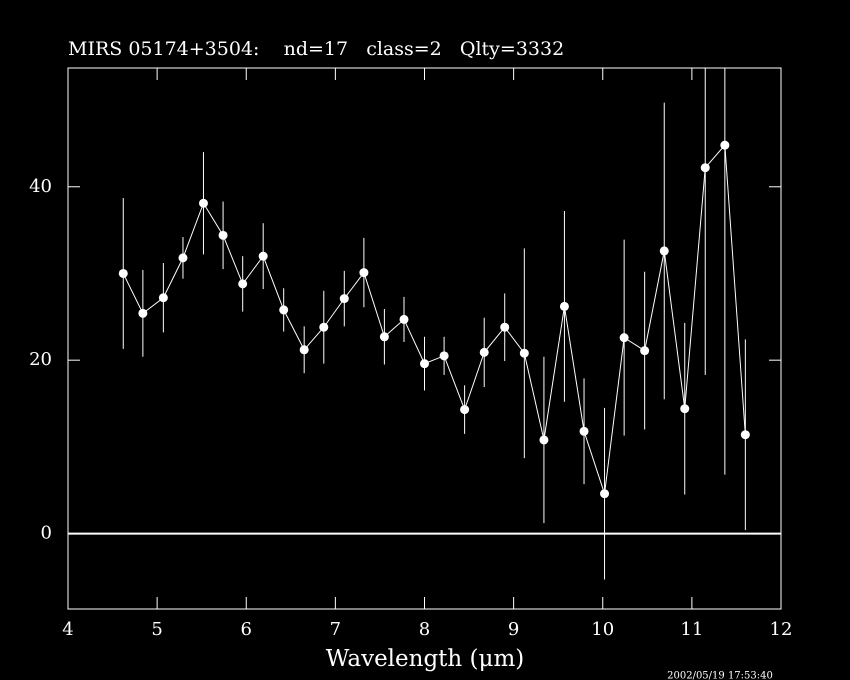 The height and width of the screenshot is (680, 850). Describe the element at coordinates (316, 49) in the screenshot. I see `chart-title: MIRS 05174+3504: nd=17 class=2 Qlty=3332` at that location.